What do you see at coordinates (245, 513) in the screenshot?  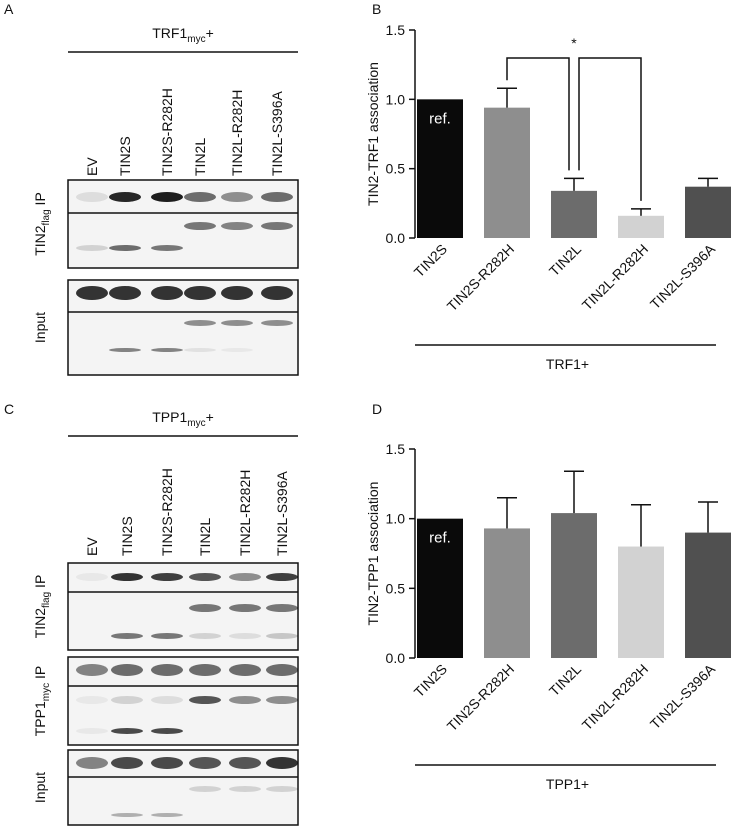 I see `lane-label: TIN2L-R282H` at bounding box center [245, 513].